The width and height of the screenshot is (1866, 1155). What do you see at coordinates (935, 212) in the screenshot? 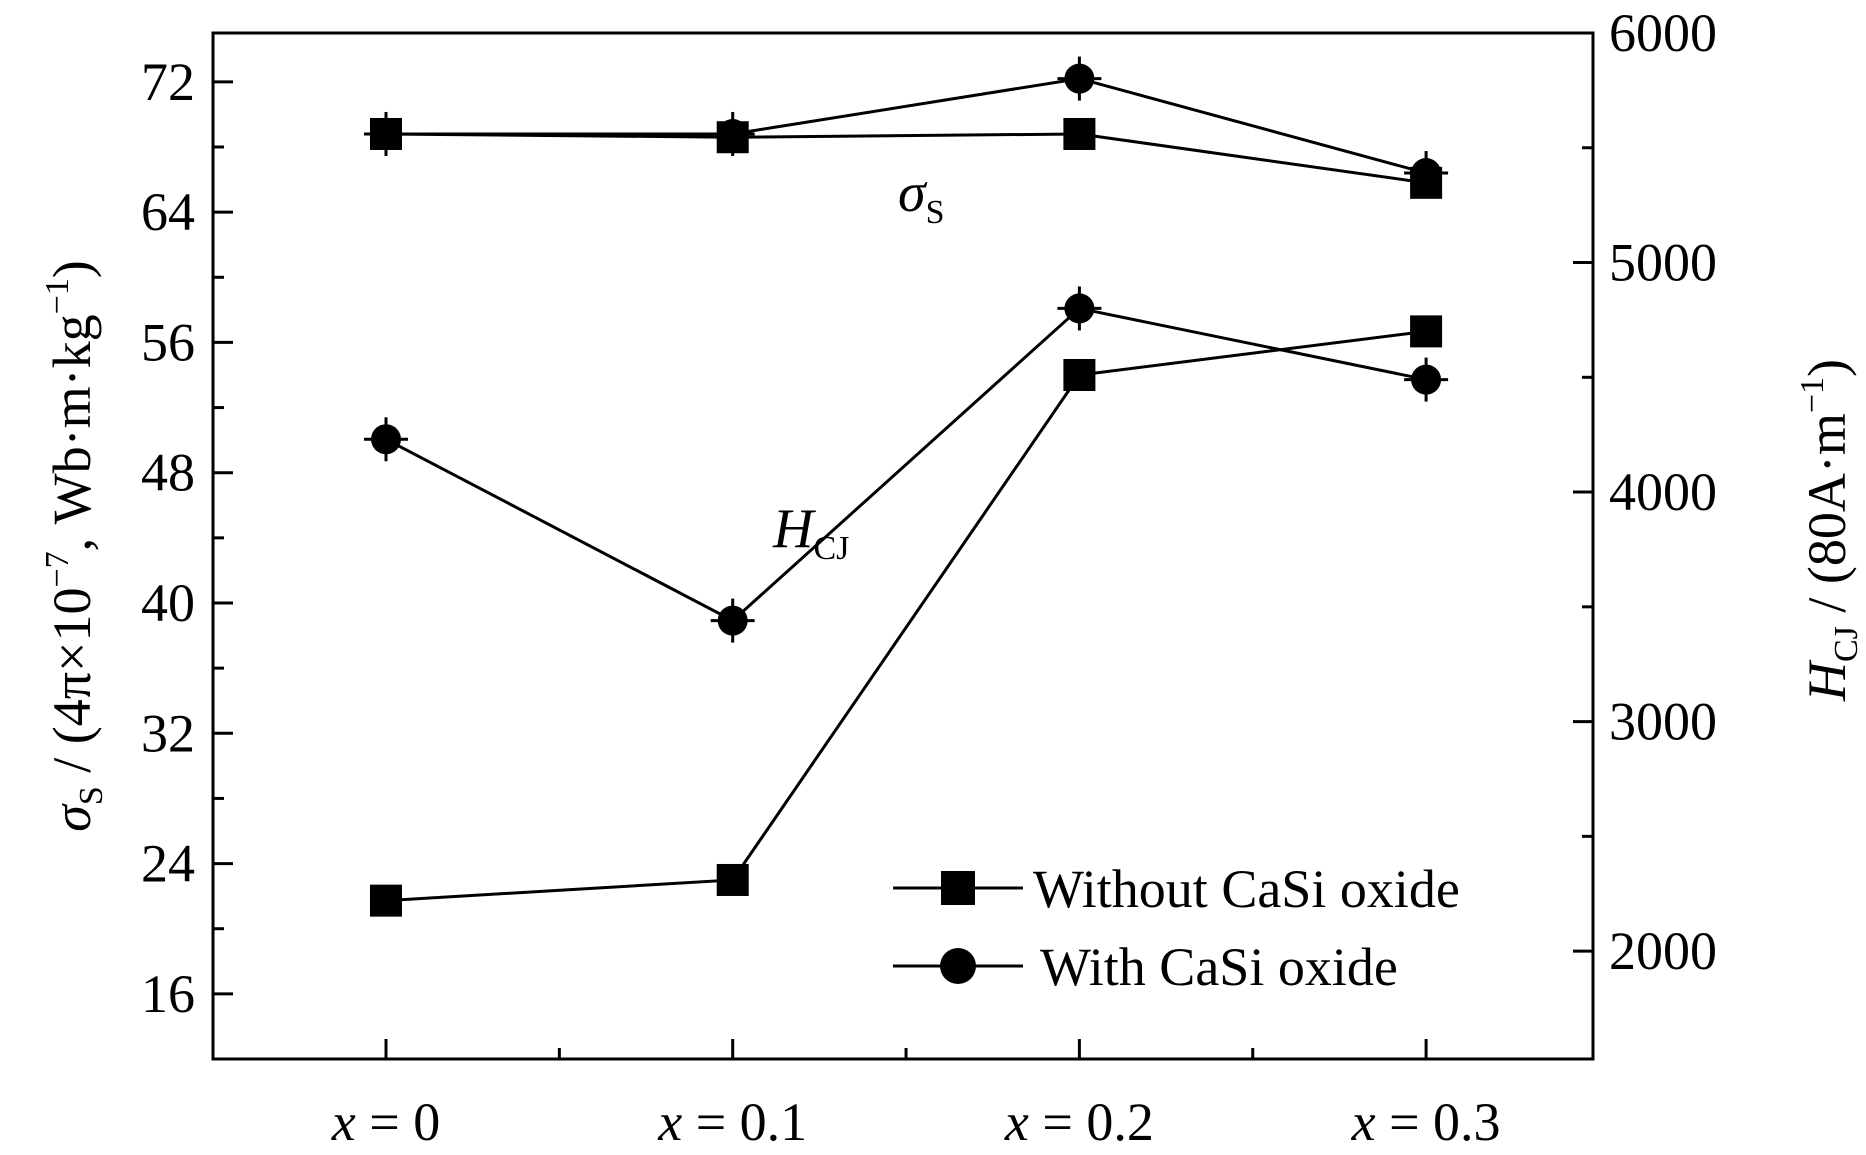
I see `annotation-sigma-sub: S` at bounding box center [935, 212].